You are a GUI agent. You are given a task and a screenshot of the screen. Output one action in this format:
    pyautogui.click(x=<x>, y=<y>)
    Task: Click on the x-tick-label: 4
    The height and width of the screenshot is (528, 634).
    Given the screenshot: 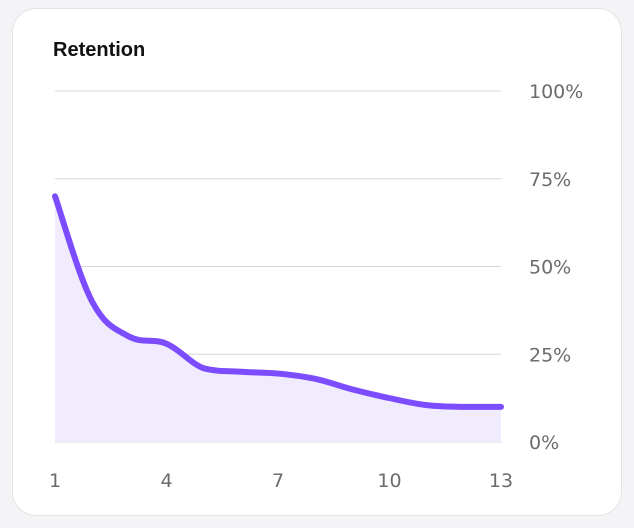 What is the action you would take?
    pyautogui.click(x=166, y=481)
    